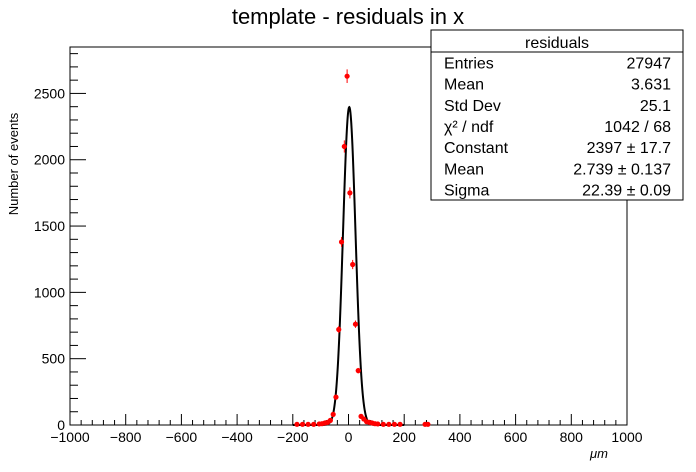 The height and width of the screenshot is (472, 696). What do you see at coordinates (655, 106) in the screenshot?
I see `stats-row-value: 25.1` at bounding box center [655, 106].